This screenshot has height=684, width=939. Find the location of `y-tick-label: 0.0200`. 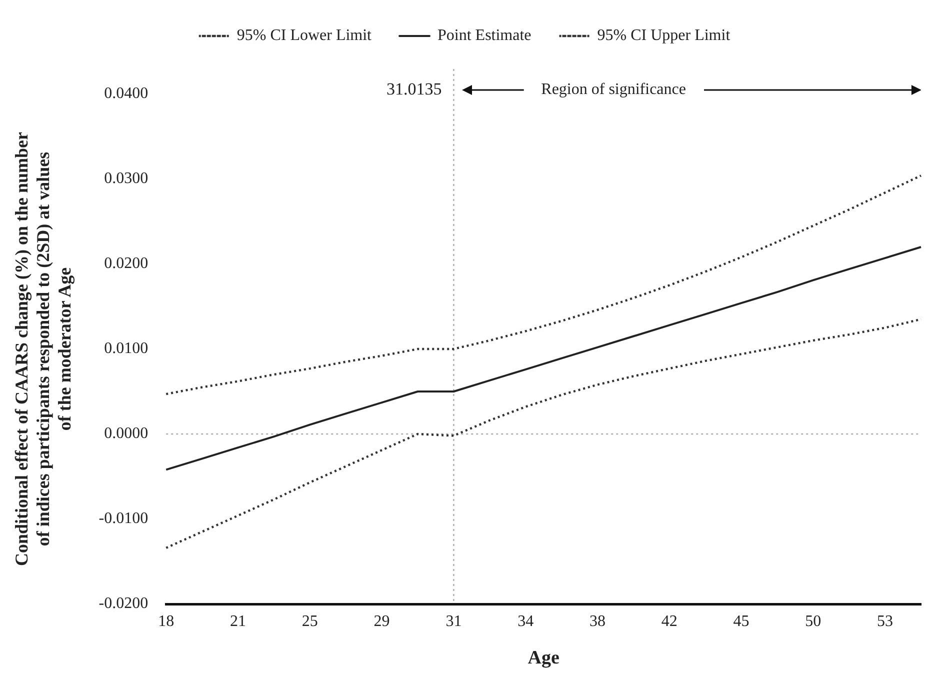

y-tick-label: 0.0200 is located at coordinates (126, 263).